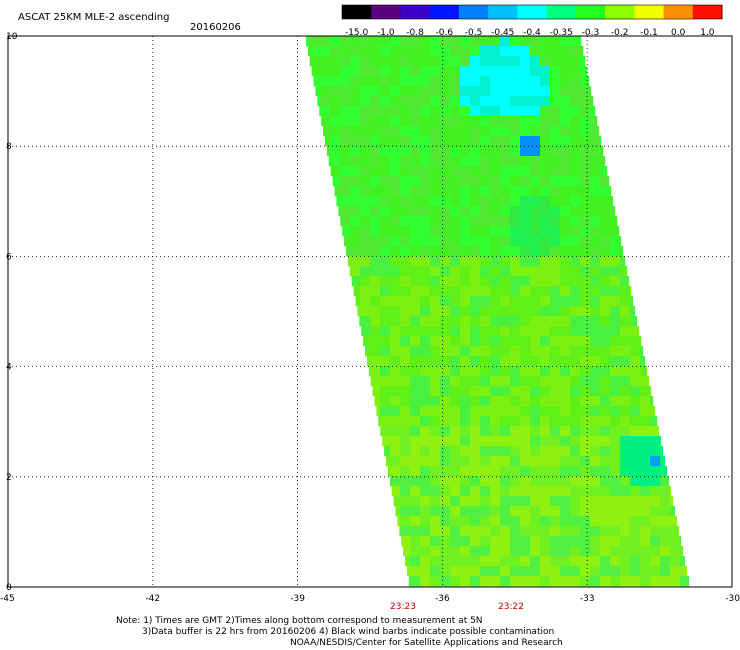  Describe the element at coordinates (12, 37) in the screenshot. I see `y-tick-label: 10` at that location.